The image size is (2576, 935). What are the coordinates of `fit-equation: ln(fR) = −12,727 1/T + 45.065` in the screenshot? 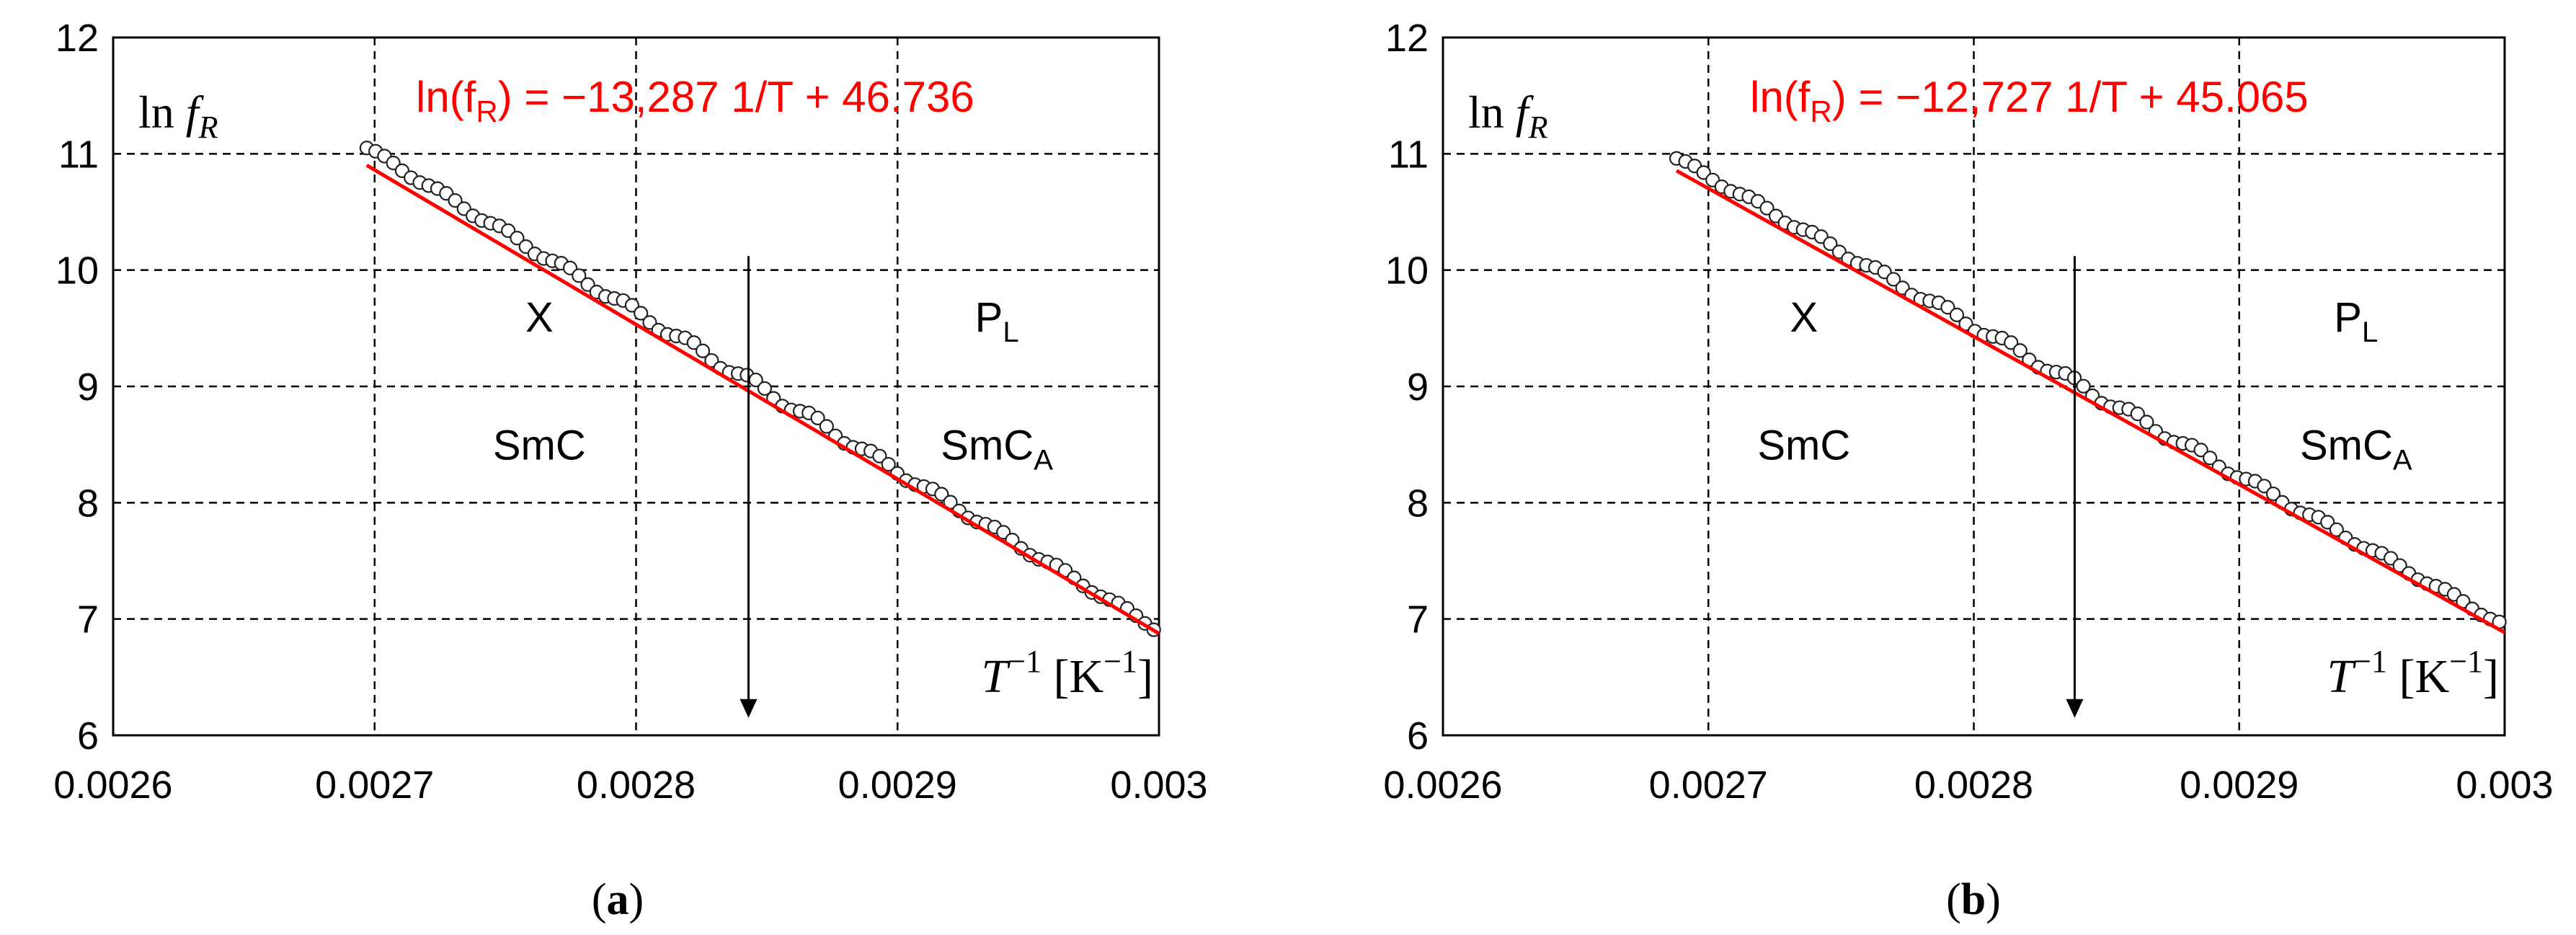 It's located at (2029, 100).